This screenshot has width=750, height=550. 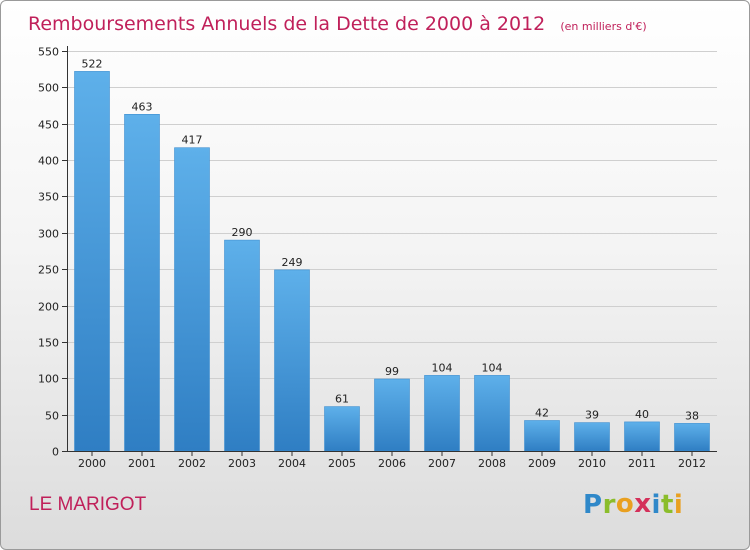 I want to click on y-tick-label: 500, so click(x=48, y=88).